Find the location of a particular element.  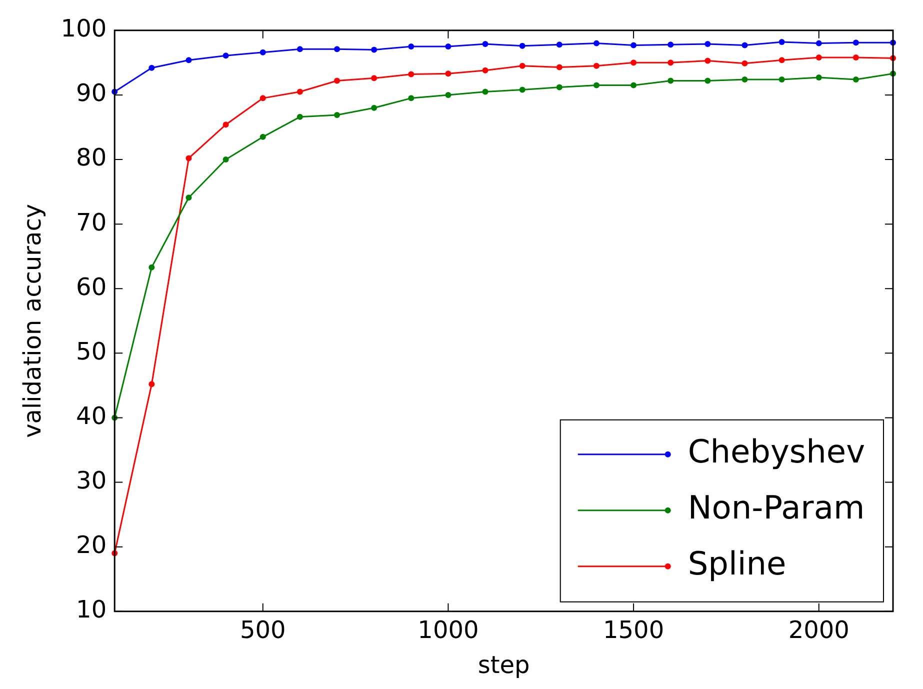

y-tick-label: 70 is located at coordinates (91, 222).